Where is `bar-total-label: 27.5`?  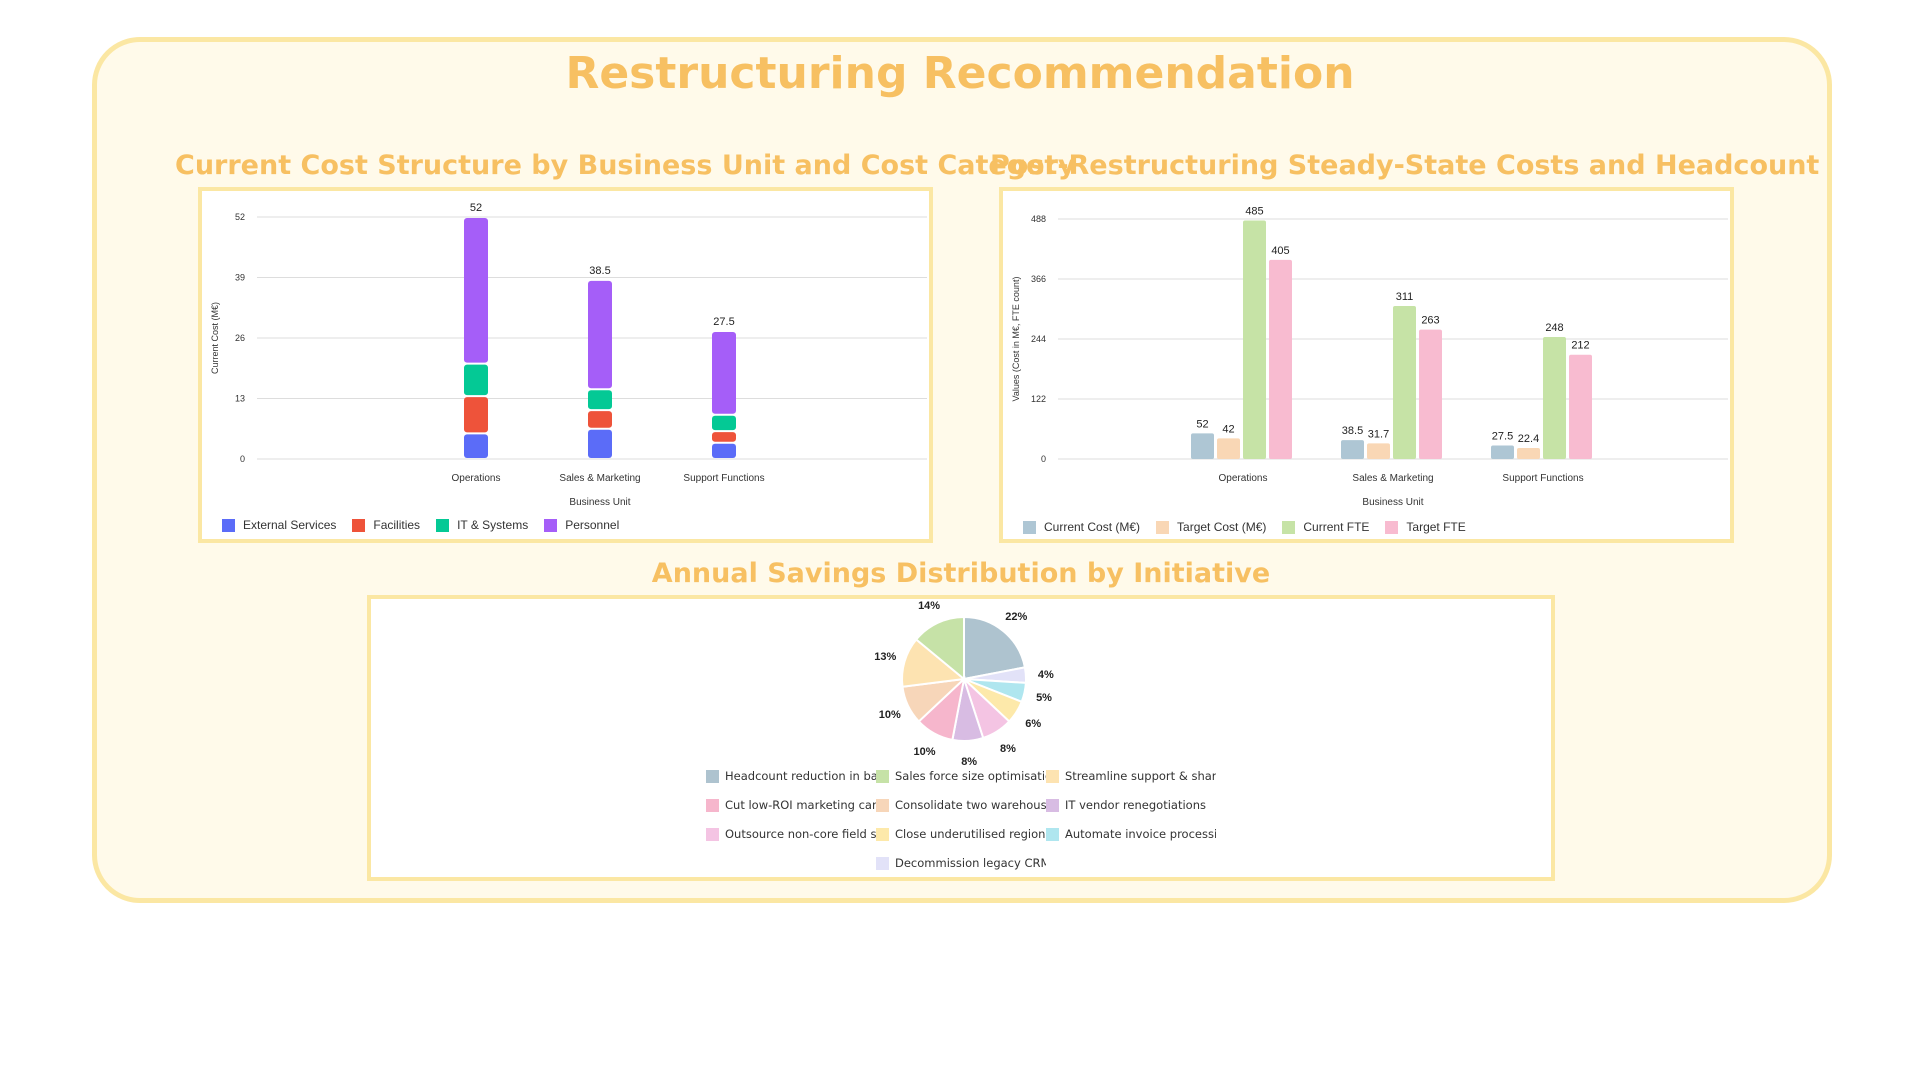
bar-total-label: 27.5 is located at coordinates (723, 322).